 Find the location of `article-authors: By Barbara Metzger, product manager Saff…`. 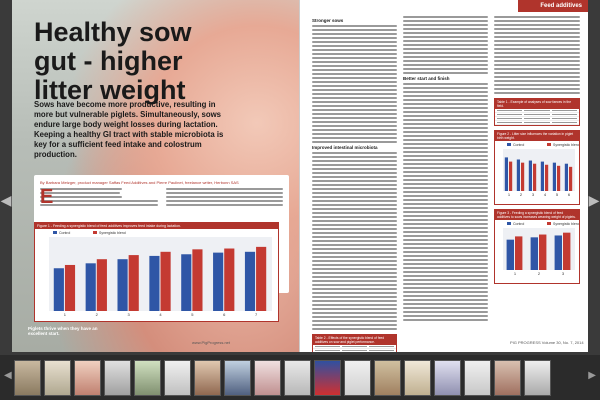

article-authors: By Barbara Metzger, product manager Saff… is located at coordinates (139, 182).